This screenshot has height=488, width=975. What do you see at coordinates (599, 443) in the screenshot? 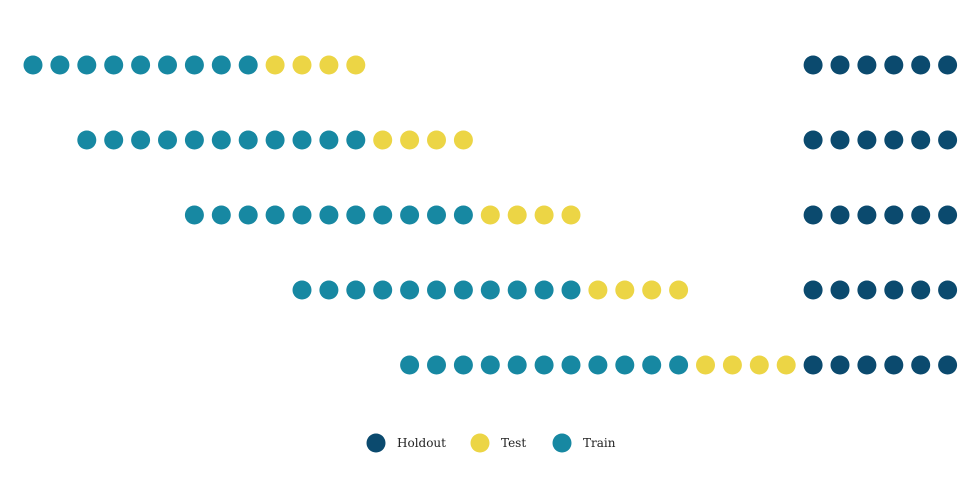
I see `legend-label-train: Train` at bounding box center [599, 443].